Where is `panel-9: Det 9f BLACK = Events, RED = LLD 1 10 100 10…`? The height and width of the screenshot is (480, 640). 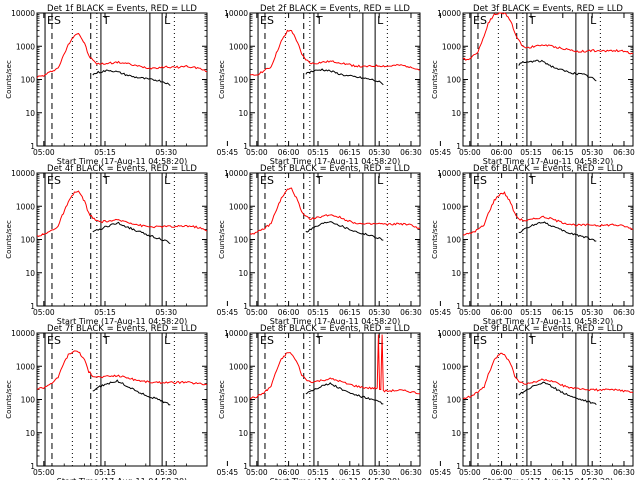 panel-9: Det 9f BLACK = Events, RED = LLD 1 10 100 10… is located at coordinates (532, 402).